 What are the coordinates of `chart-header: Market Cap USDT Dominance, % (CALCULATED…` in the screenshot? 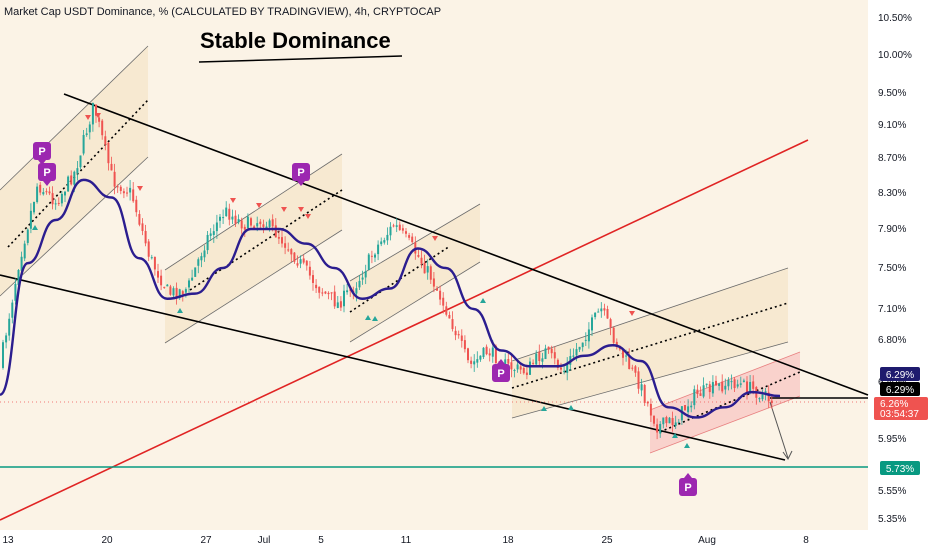 It's located at (222, 12).